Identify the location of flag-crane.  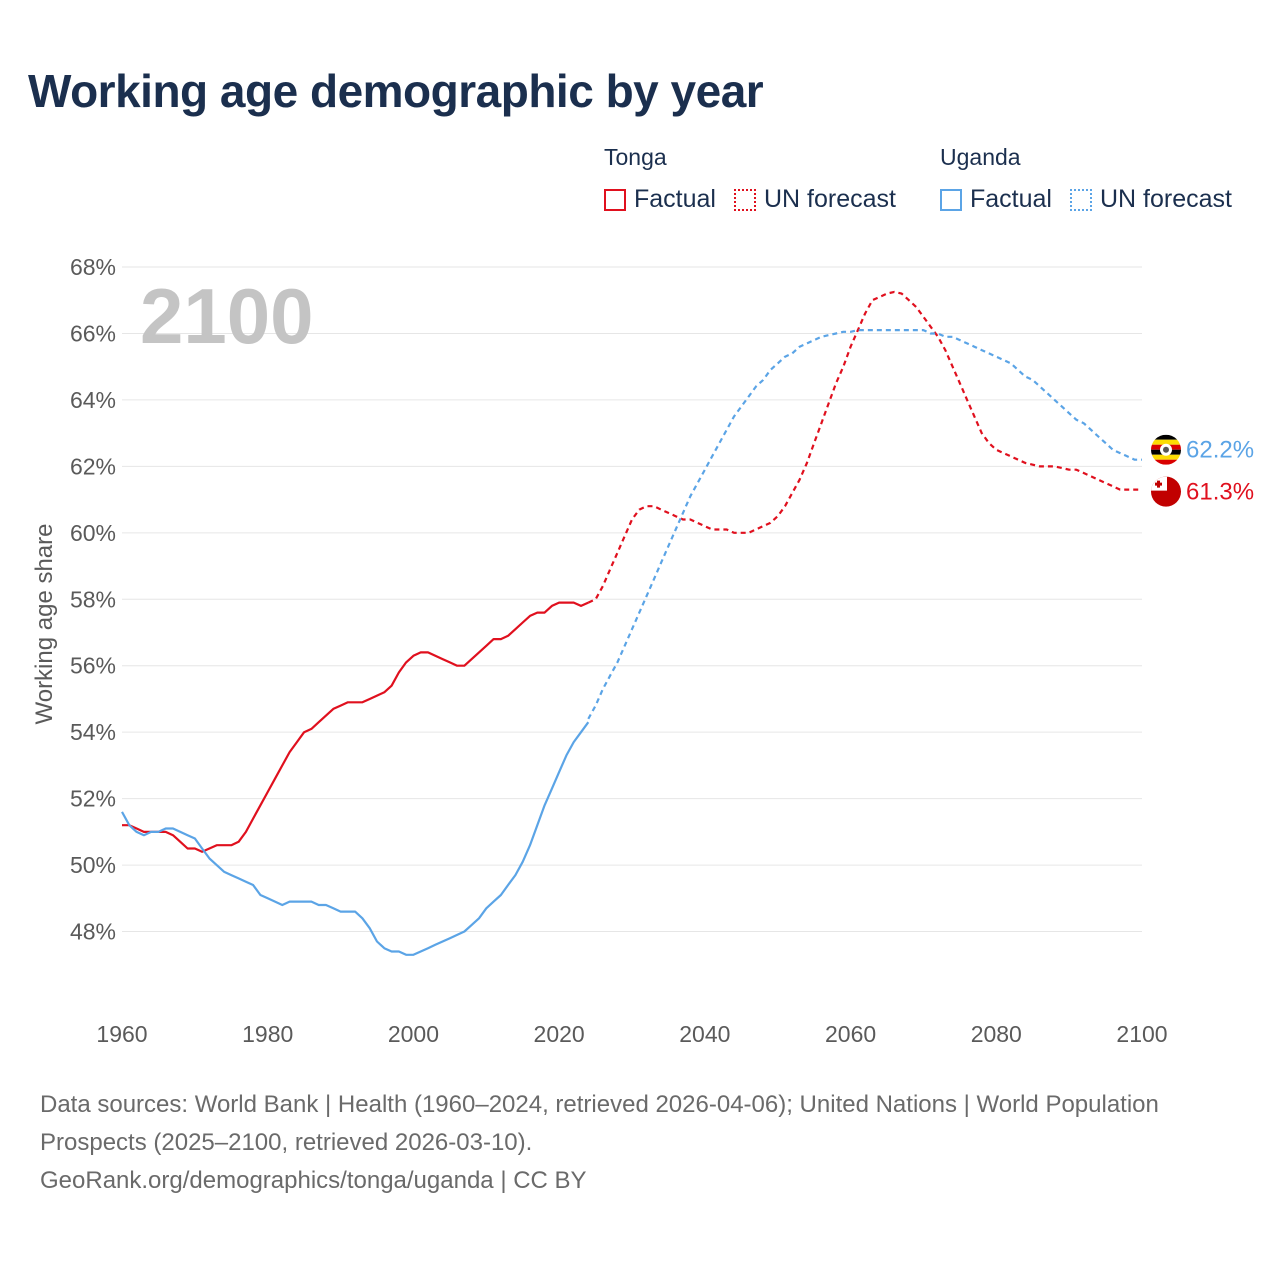
(1166, 449).